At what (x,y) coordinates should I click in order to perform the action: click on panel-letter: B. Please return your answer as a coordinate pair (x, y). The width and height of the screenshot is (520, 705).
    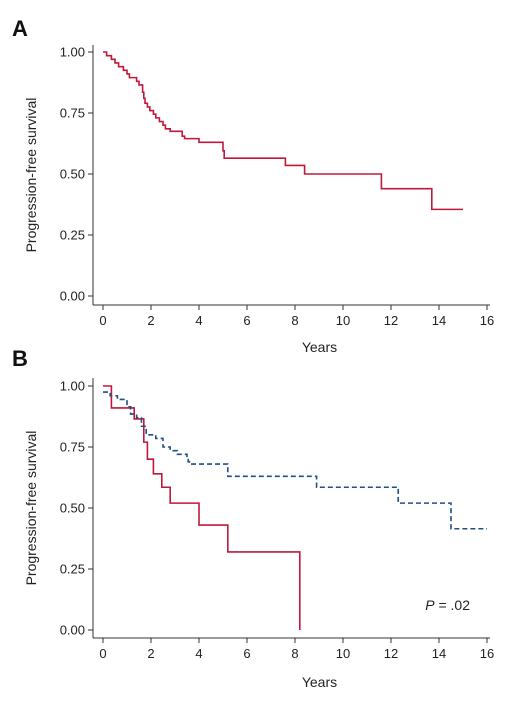
    Looking at the image, I should click on (20, 358).